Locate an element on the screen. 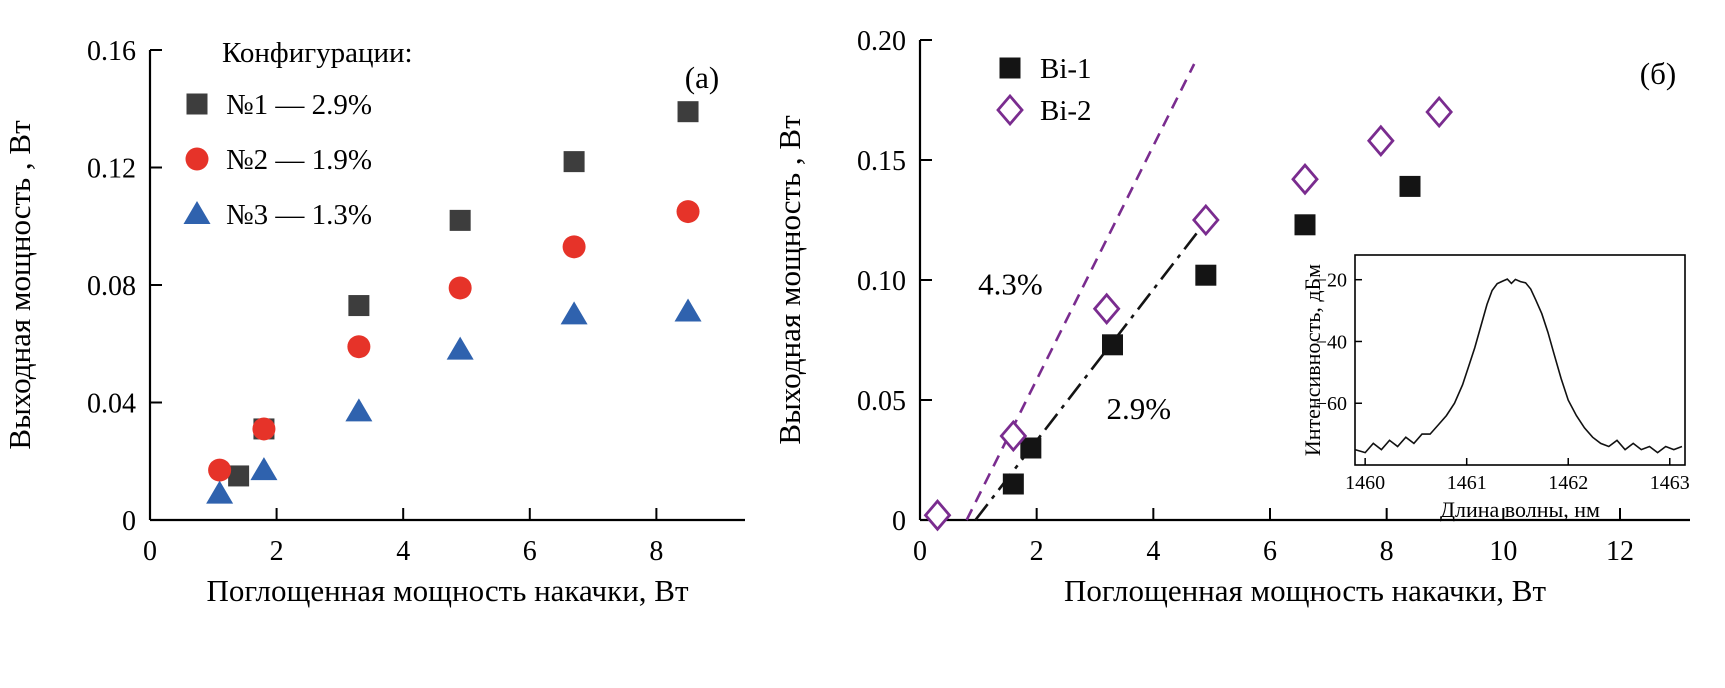  y-tick-label: 0.08 is located at coordinates (111, 286).